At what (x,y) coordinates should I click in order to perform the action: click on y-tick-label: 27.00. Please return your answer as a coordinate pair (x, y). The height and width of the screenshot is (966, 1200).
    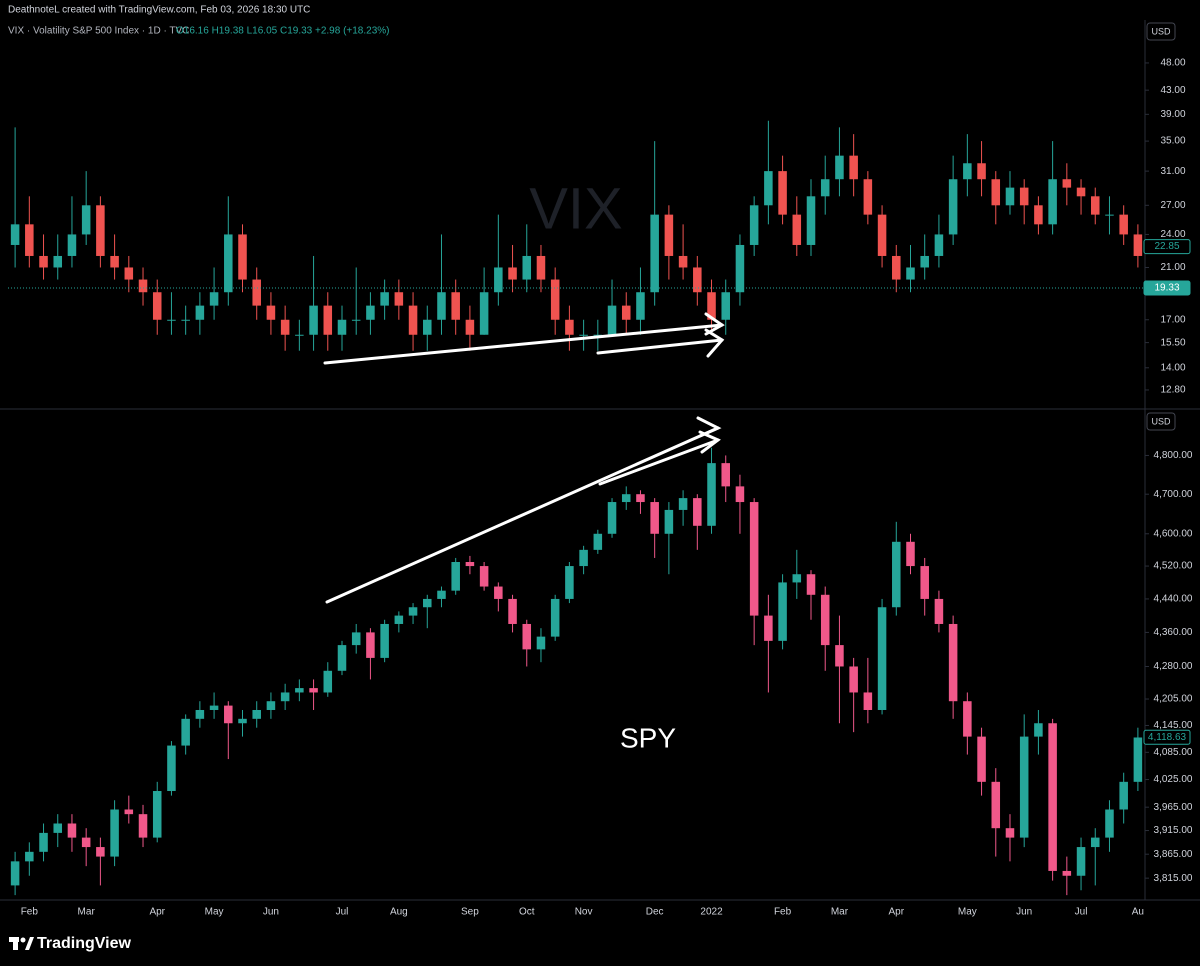
    Looking at the image, I should click on (1172, 205).